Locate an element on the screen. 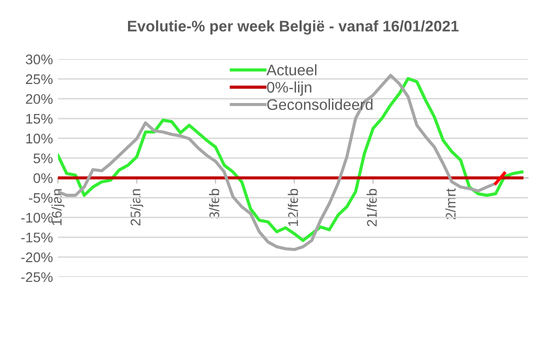  y-tick-label: 30% is located at coordinates (39, 59).